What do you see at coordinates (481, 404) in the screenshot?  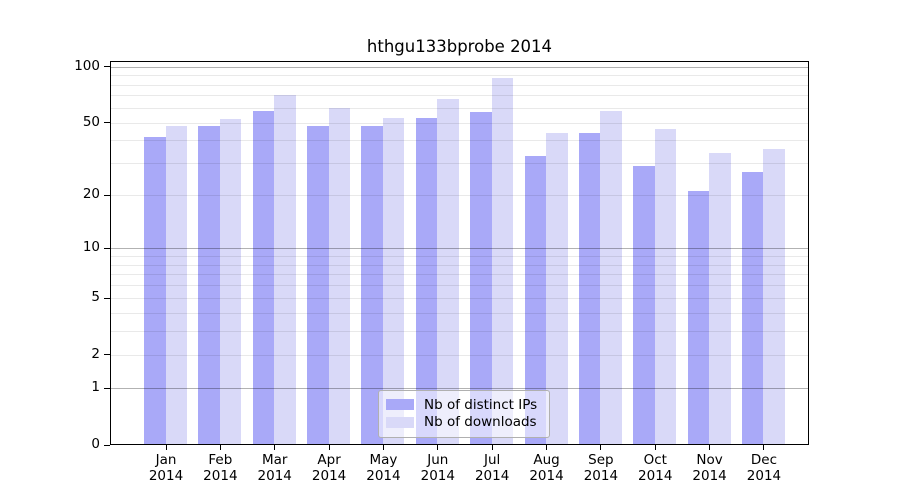 I see `legend-label-distinct-ips: Nb of distinct IPs` at bounding box center [481, 404].